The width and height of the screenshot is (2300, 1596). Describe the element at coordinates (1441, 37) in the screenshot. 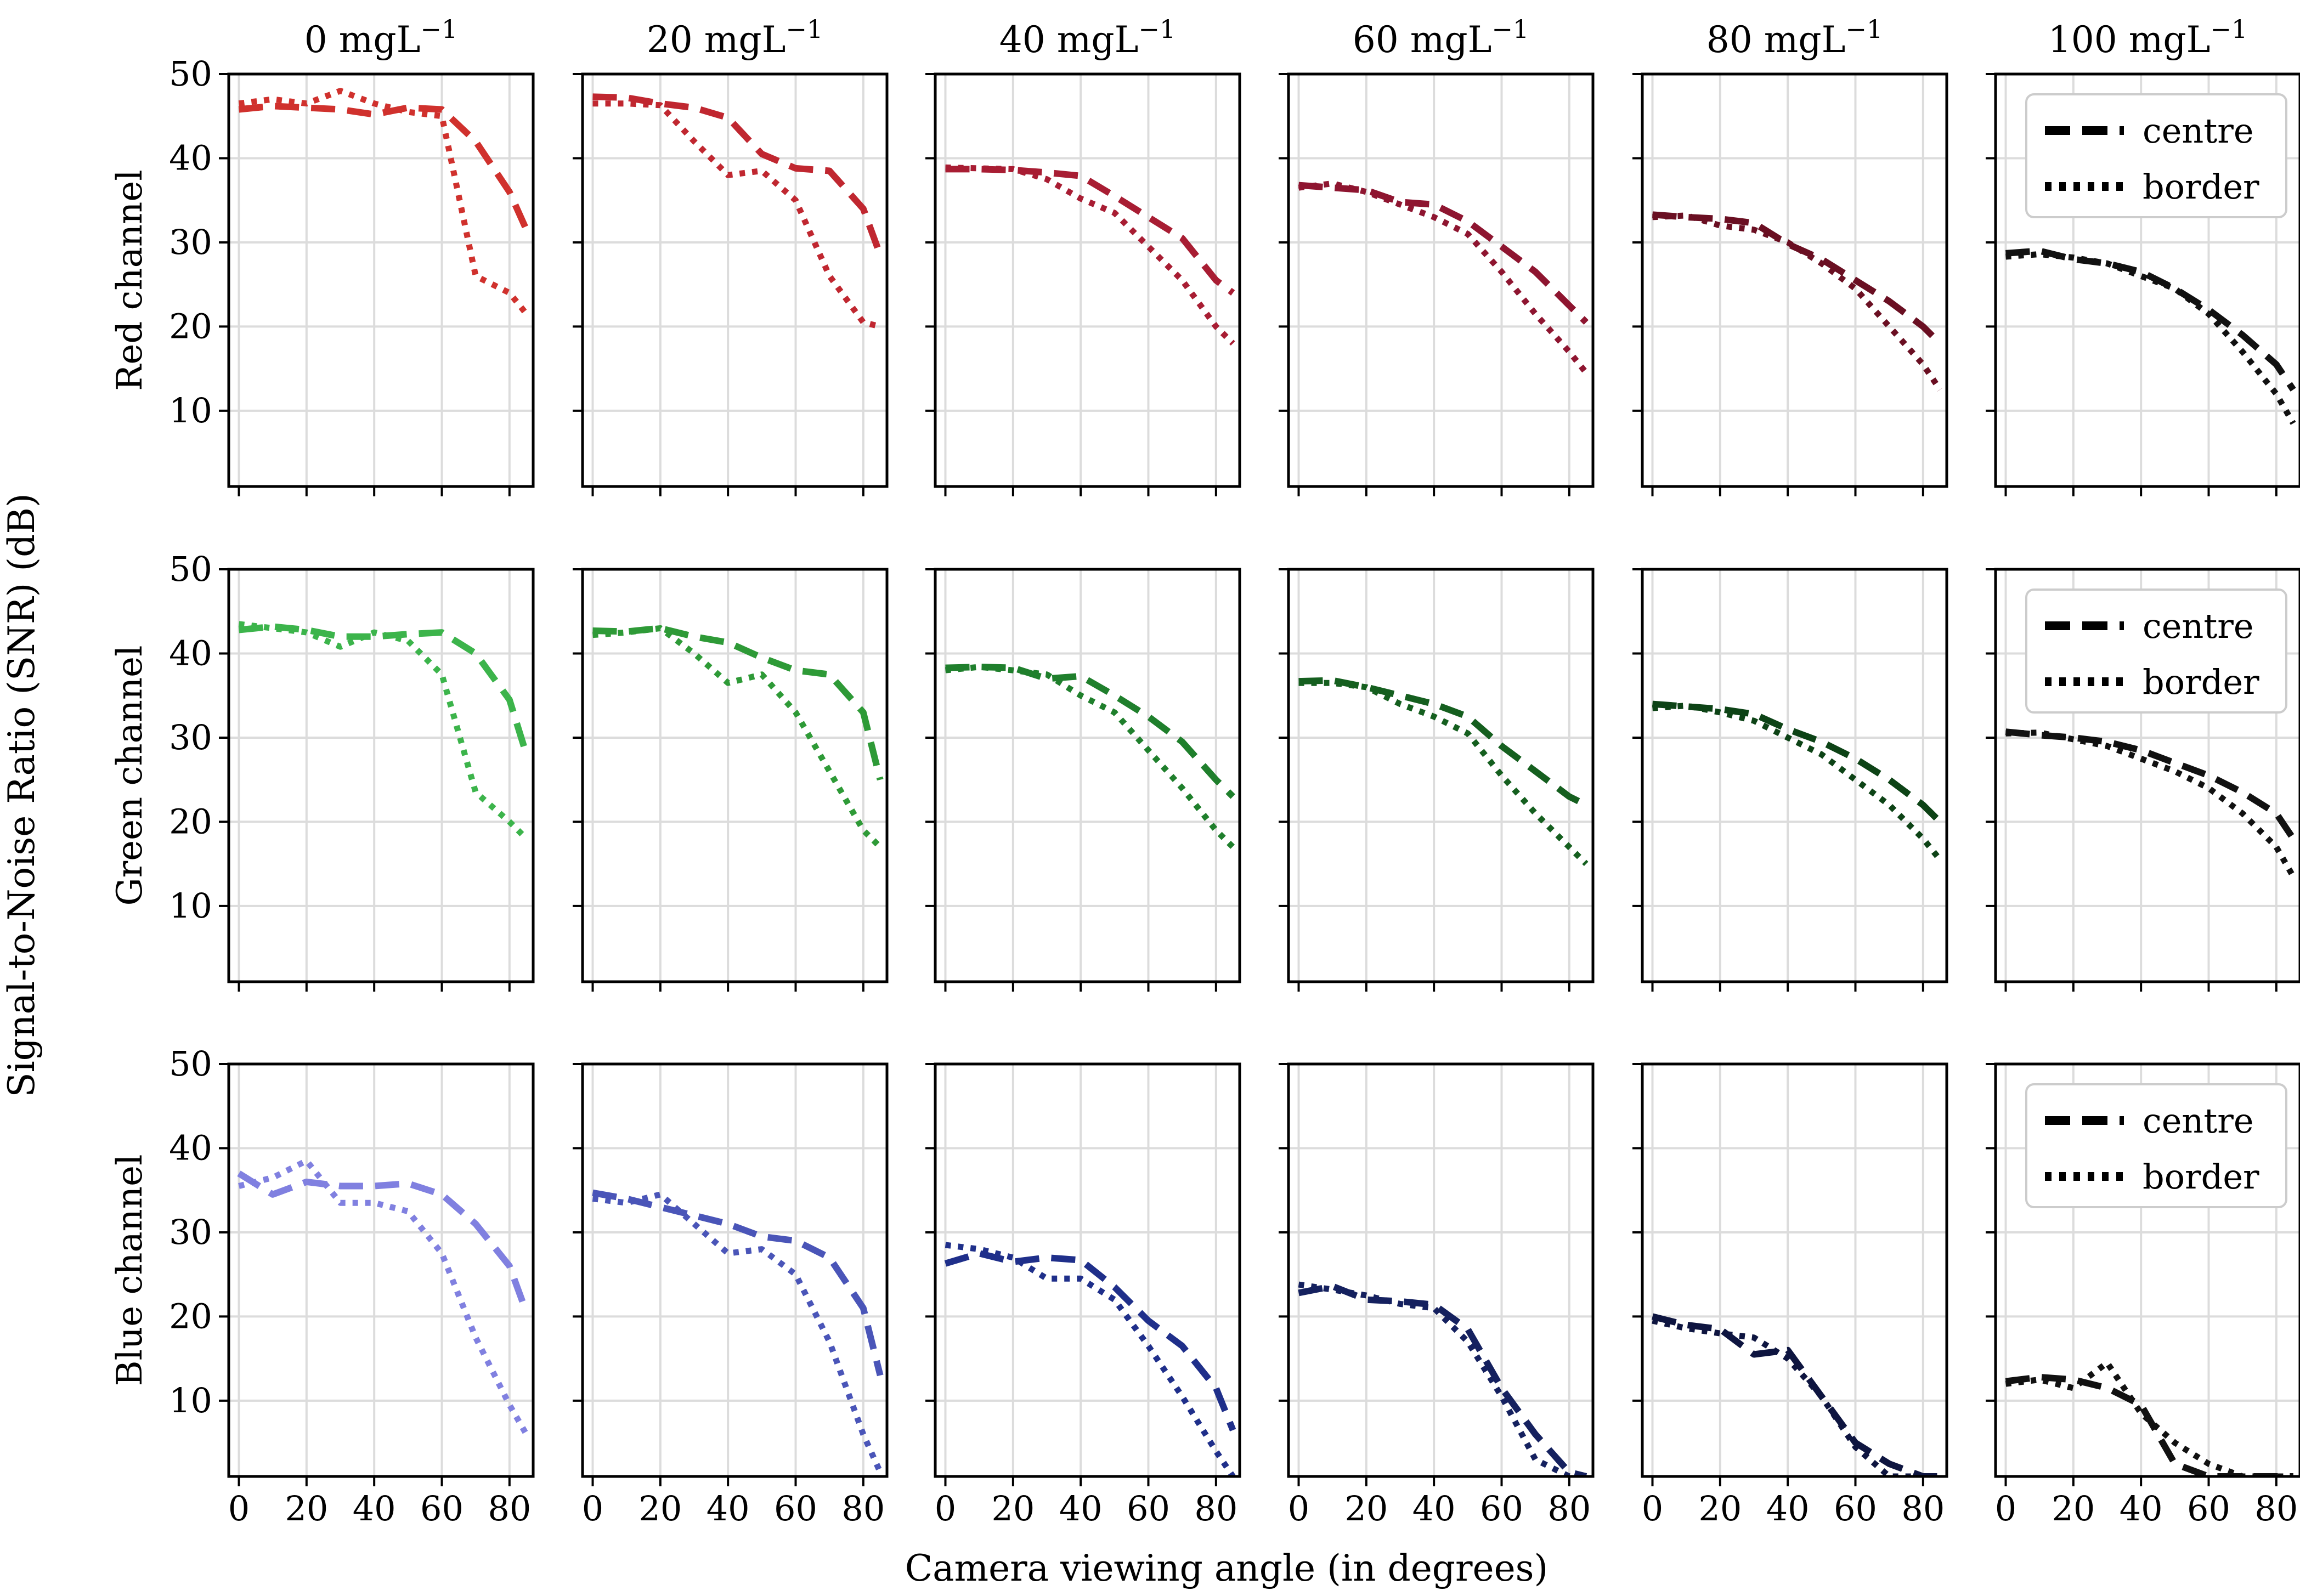

I see `column-title: 60 mgL−1` at that location.